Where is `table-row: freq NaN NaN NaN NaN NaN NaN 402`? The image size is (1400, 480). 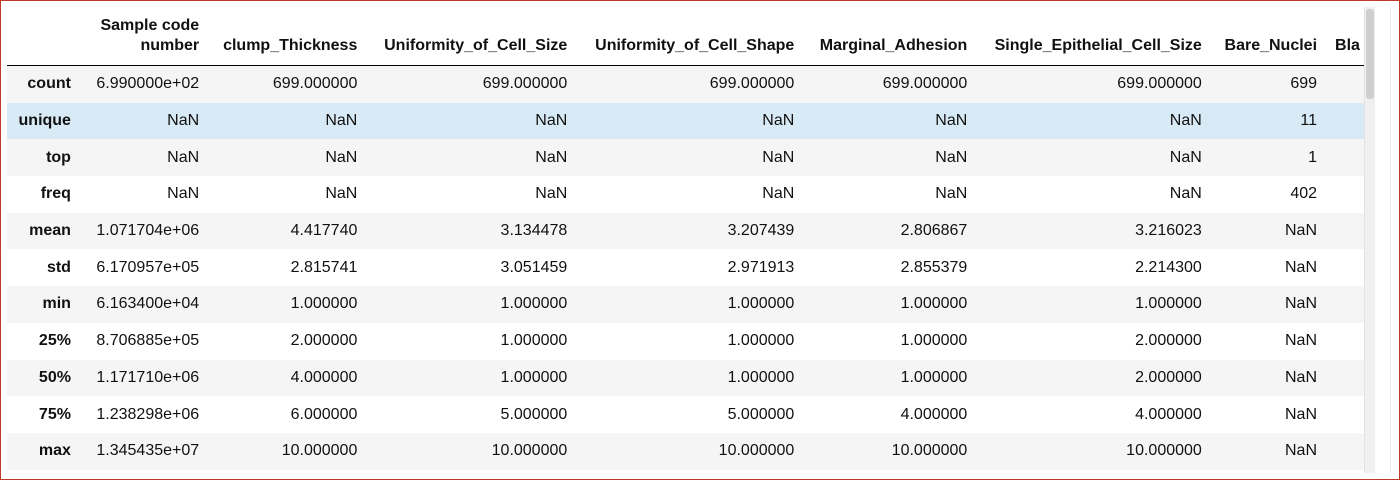
table-row: freq NaN NaN NaN NaN NaN NaN 402 is located at coordinates (688, 194).